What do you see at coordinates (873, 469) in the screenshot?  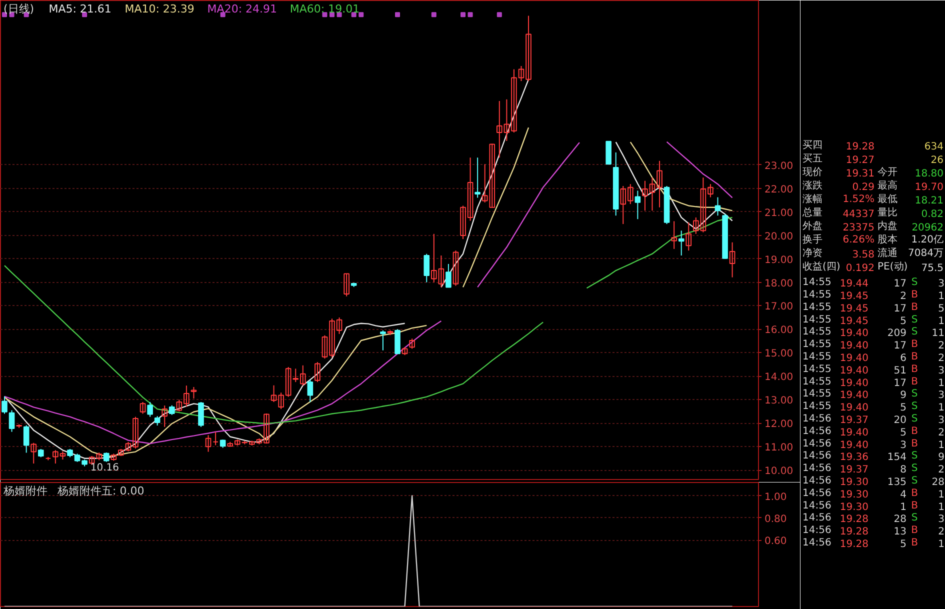 I see `text: 14:56 19.37 8 S 2` at bounding box center [873, 469].